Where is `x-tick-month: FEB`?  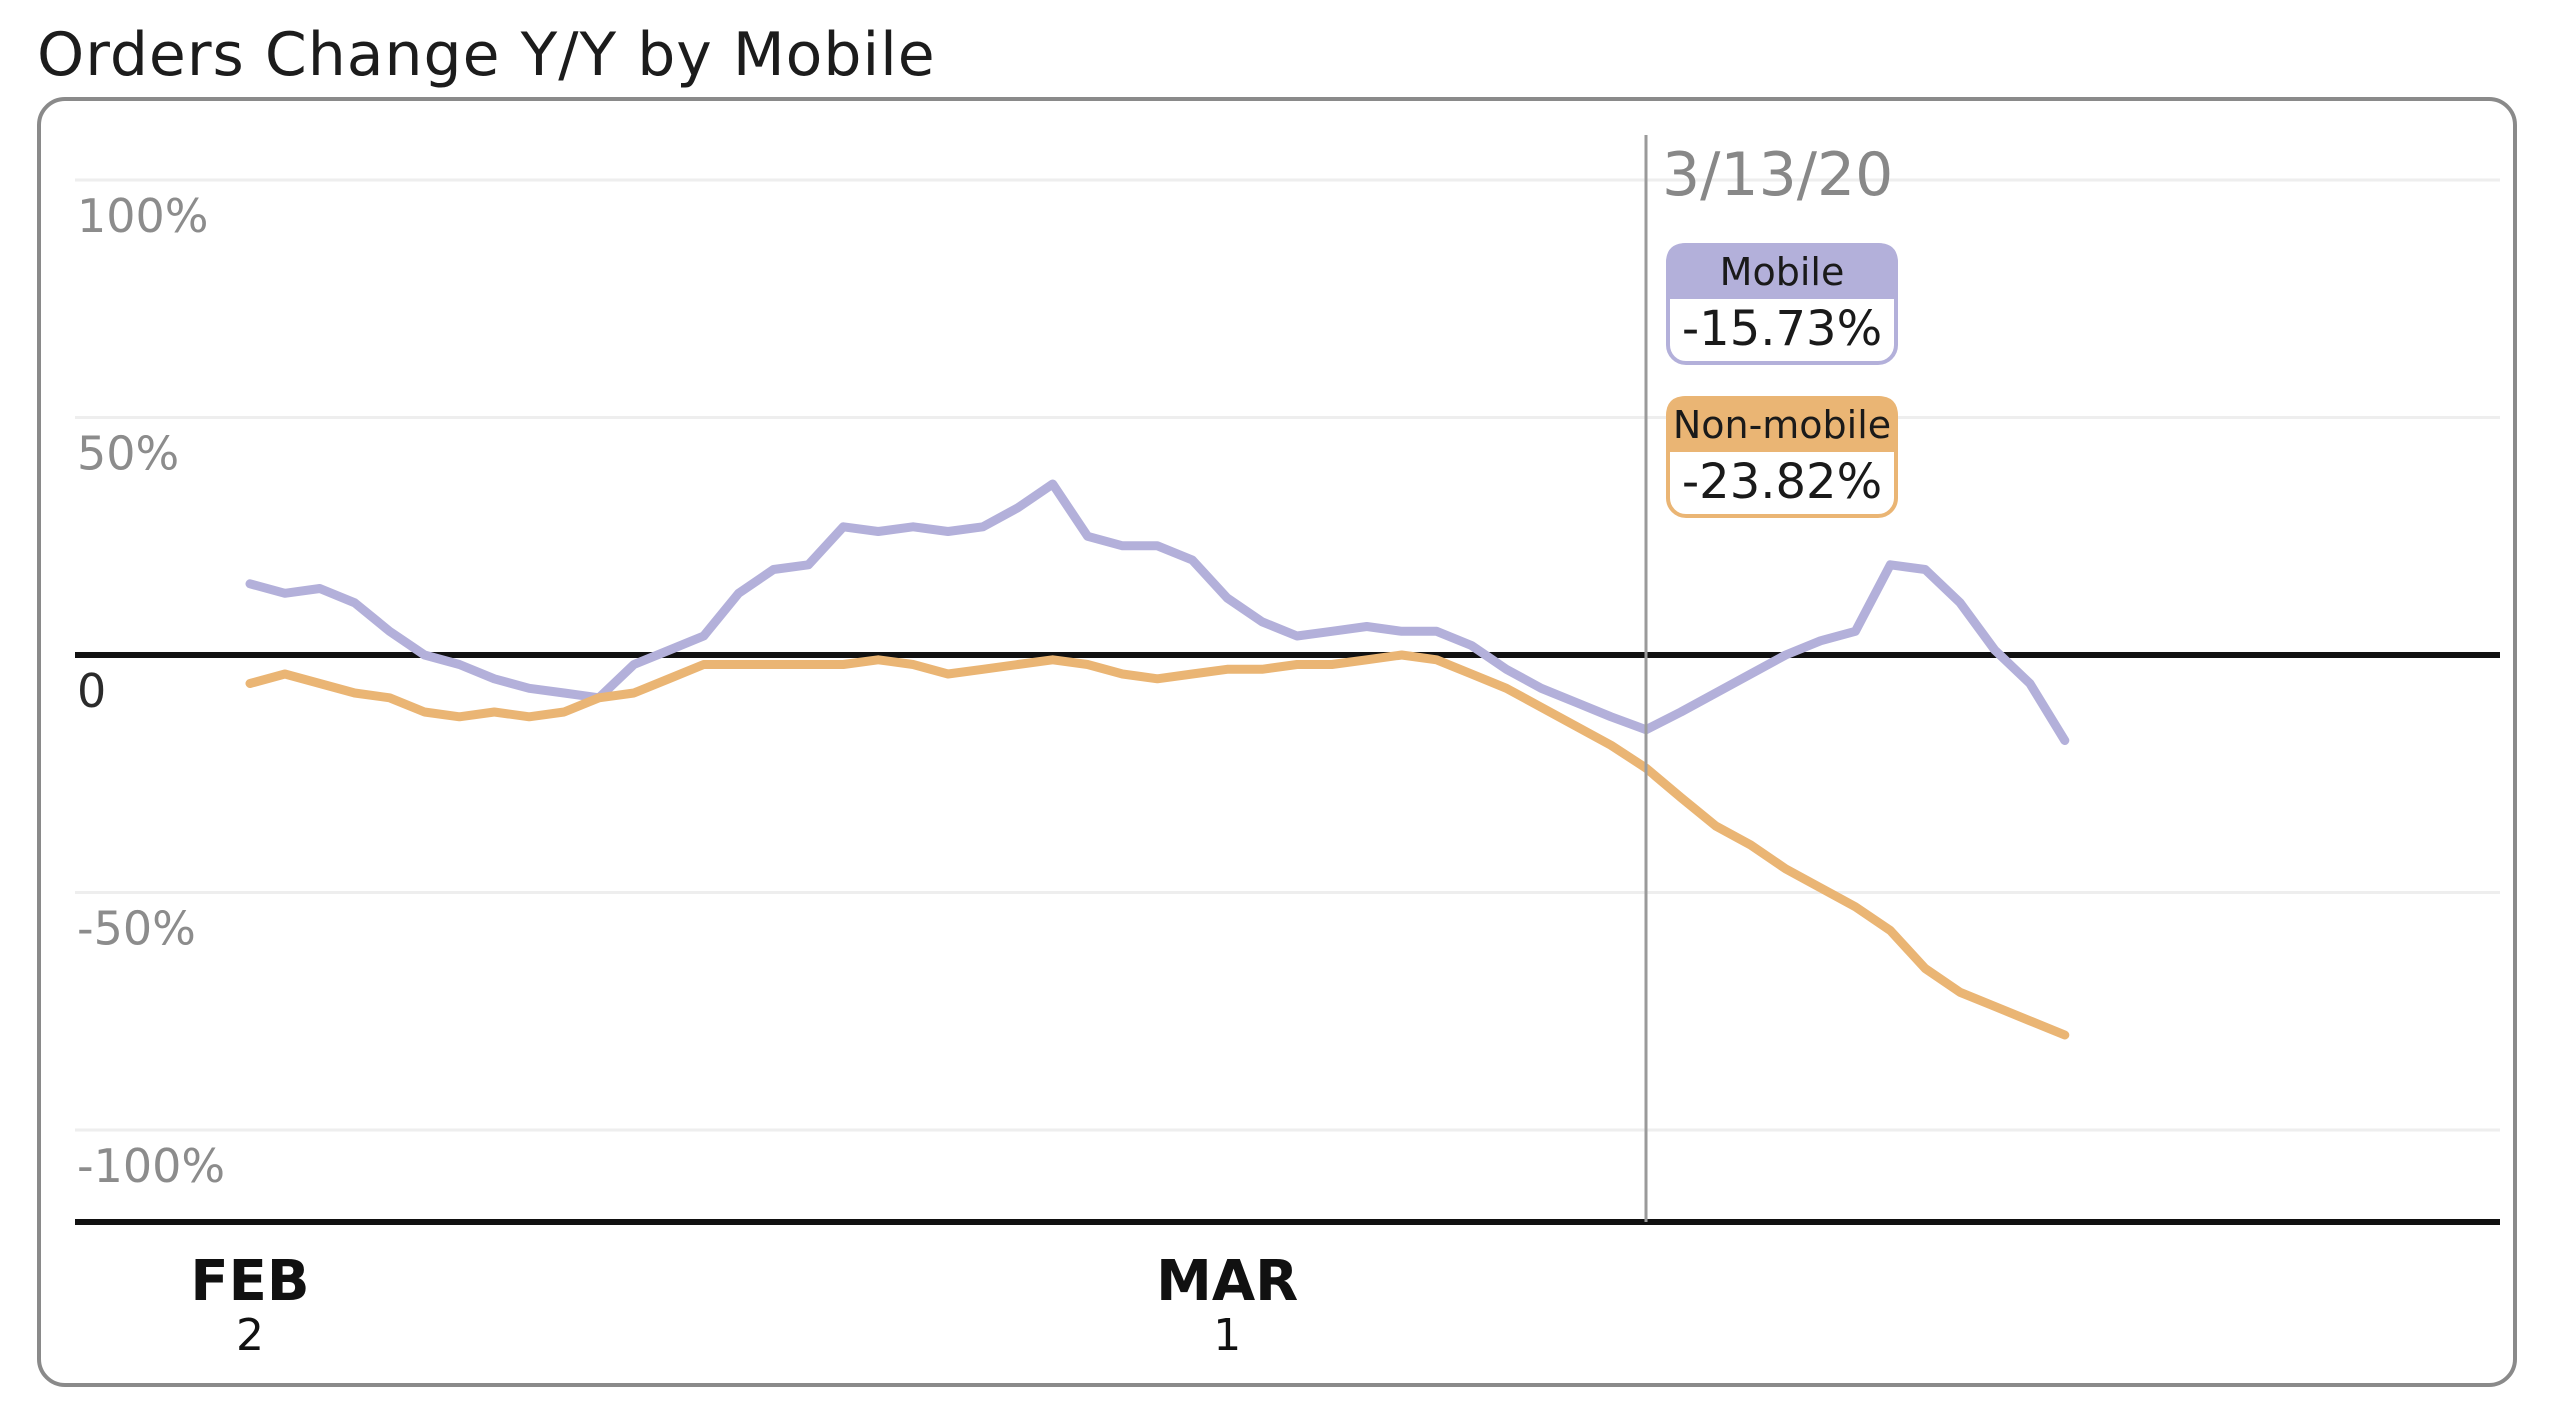 x-tick-month: FEB is located at coordinates (249, 1281).